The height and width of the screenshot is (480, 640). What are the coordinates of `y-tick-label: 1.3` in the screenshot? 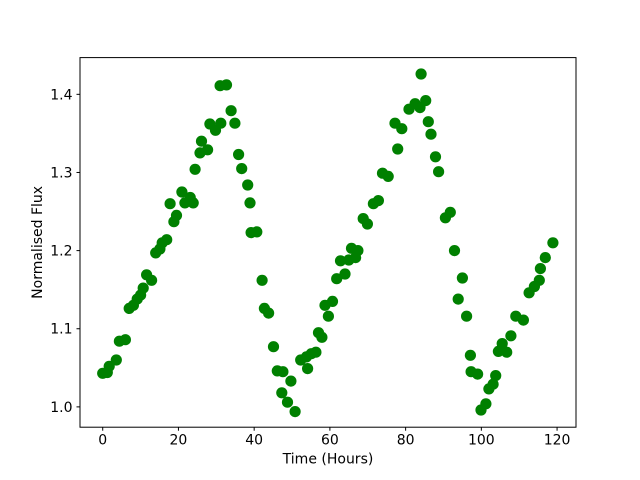 It's located at (61, 173).